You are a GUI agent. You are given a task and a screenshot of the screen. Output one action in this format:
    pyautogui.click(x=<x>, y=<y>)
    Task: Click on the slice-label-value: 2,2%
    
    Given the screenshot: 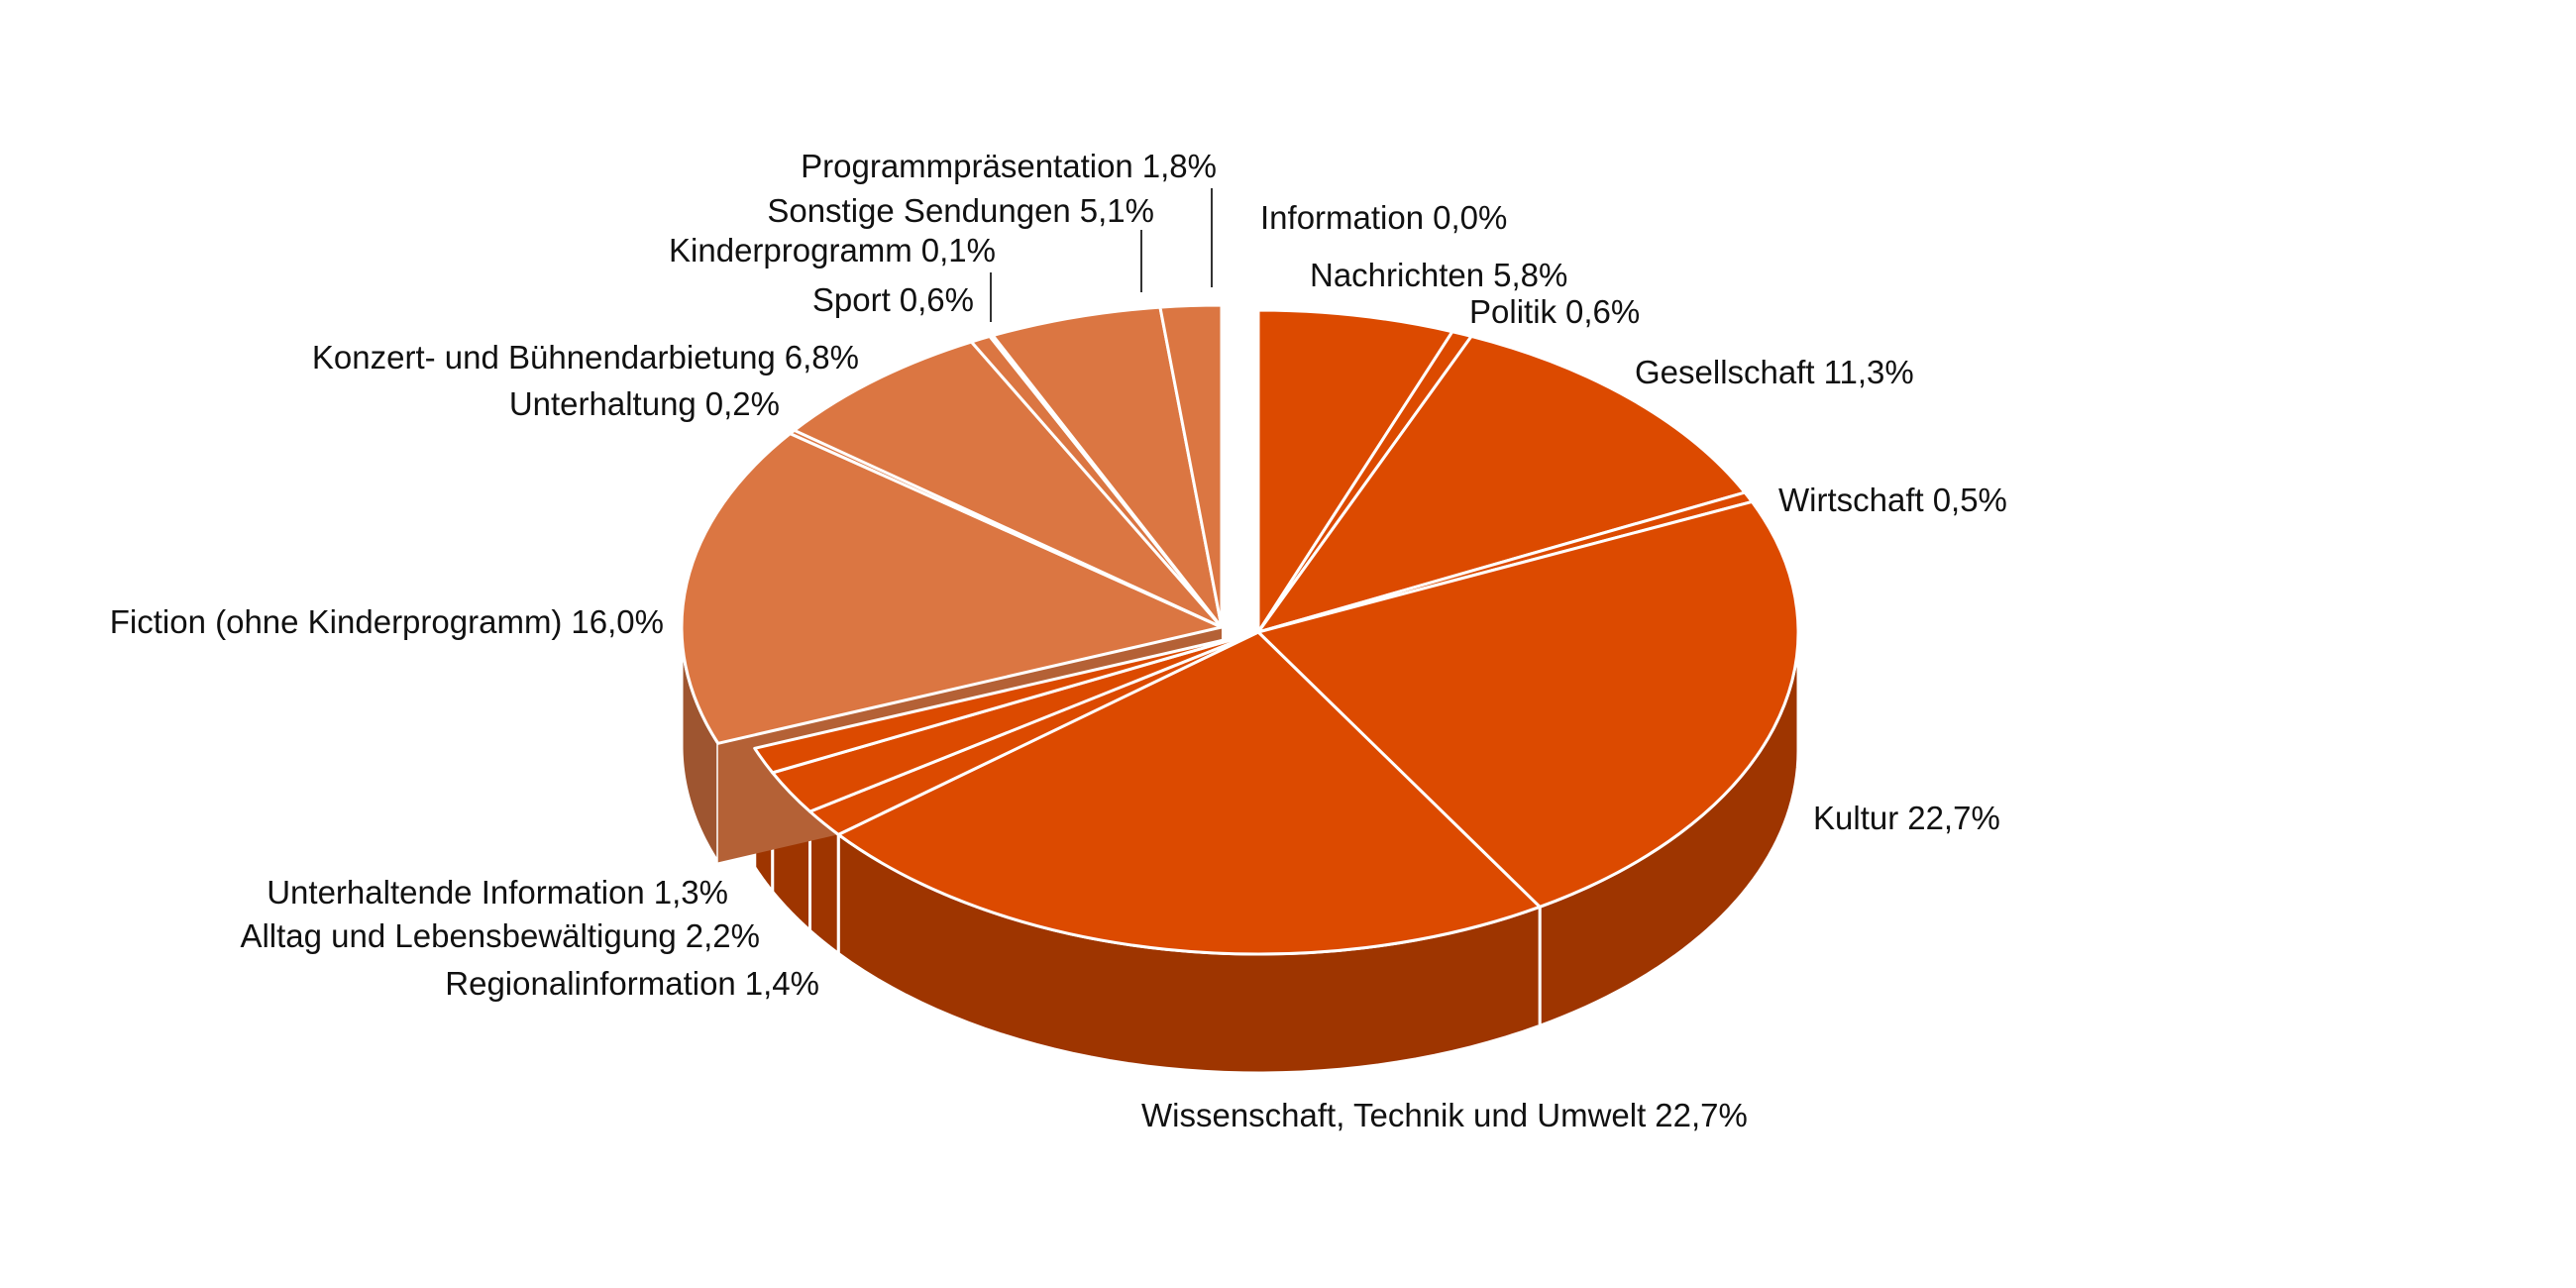 What is the action you would take?
    pyautogui.click(x=723, y=936)
    